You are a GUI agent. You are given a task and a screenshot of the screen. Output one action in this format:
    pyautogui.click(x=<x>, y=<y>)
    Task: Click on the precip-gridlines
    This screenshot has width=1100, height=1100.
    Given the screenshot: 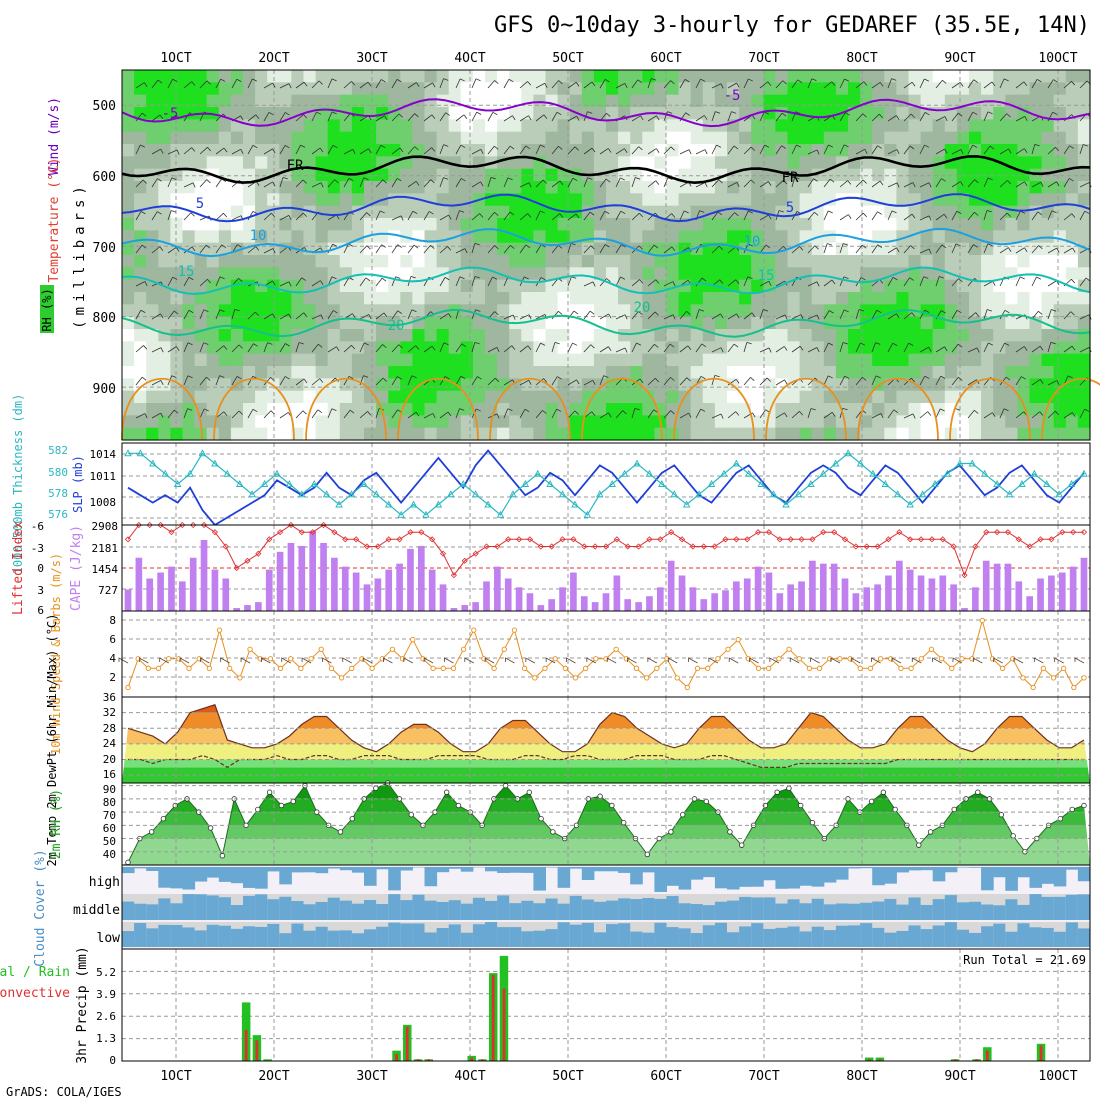 What is the action you would take?
    pyautogui.click(x=606, y=1005)
    